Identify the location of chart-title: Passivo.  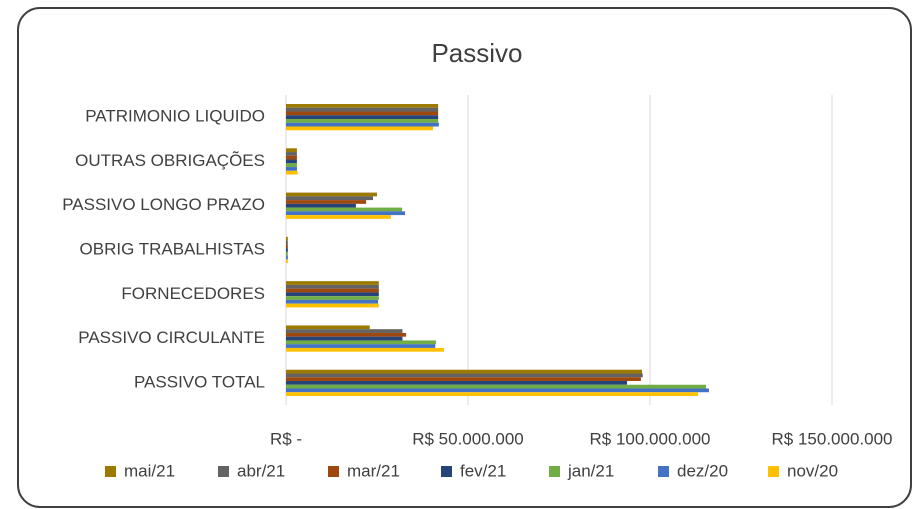
(476, 53).